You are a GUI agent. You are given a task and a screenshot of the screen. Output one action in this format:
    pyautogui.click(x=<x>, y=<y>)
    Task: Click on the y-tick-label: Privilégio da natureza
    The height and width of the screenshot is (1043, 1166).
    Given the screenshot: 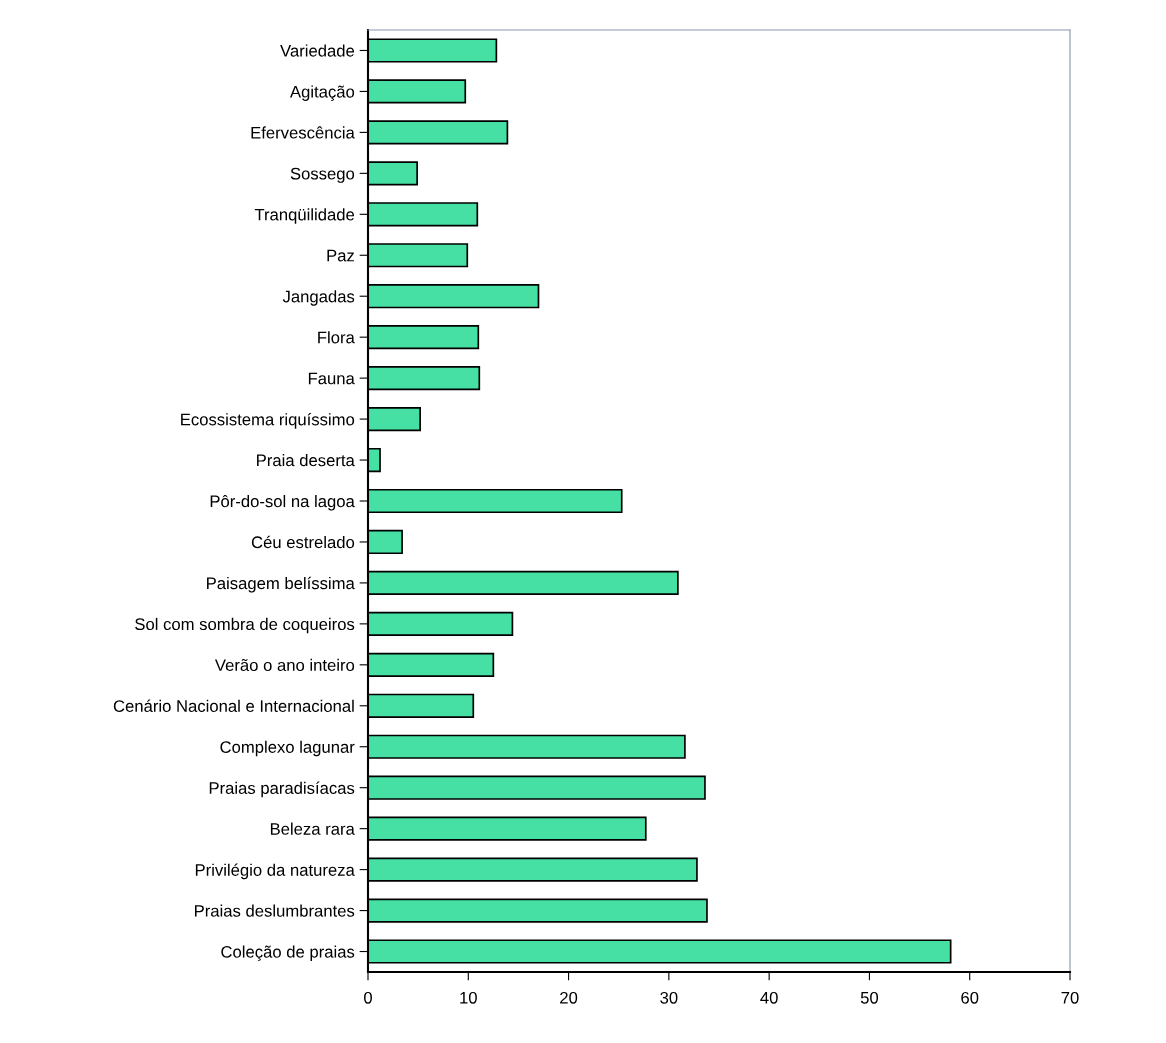 What is the action you would take?
    pyautogui.click(x=275, y=871)
    